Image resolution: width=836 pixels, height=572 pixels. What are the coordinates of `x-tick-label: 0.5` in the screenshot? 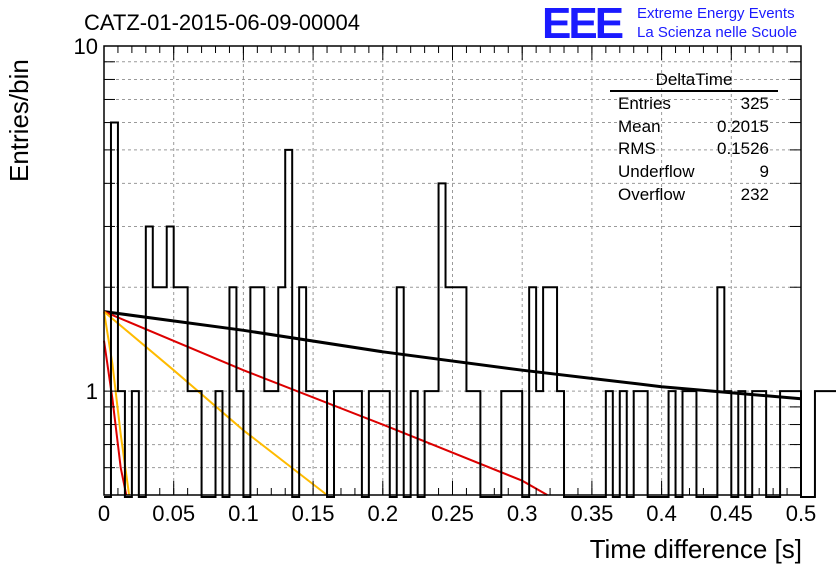 It's located at (801, 513).